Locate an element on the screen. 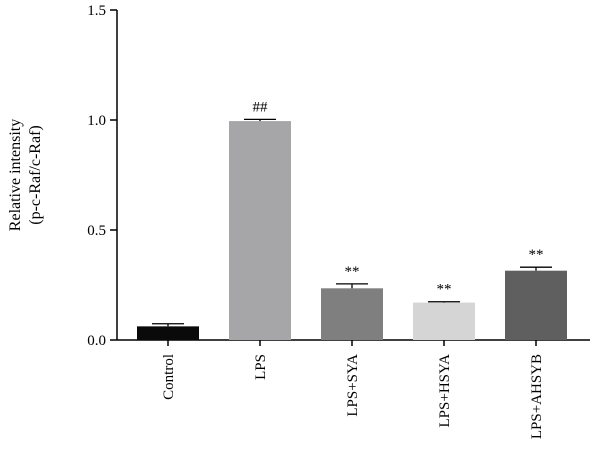 The height and width of the screenshot is (471, 600). y-tick-label: 1.0 is located at coordinates (96, 121).